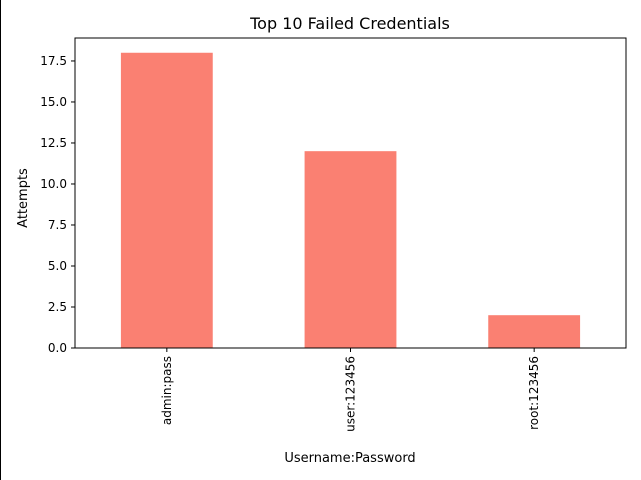 Image resolution: width=641 pixels, height=480 pixels. Describe the element at coordinates (57, 348) in the screenshot. I see `y-tick-label: 0.0` at that location.